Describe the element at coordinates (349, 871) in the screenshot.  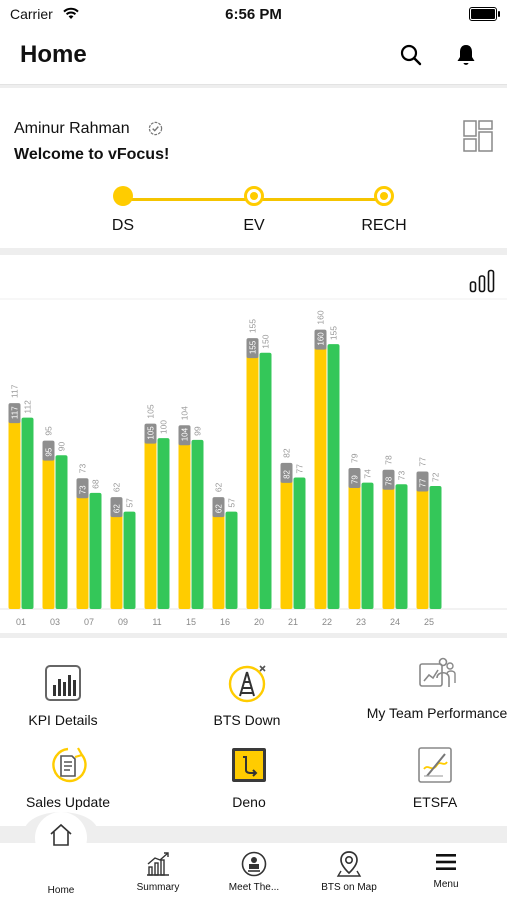
I see `tab-bts-map: BTS on Map` at that location.